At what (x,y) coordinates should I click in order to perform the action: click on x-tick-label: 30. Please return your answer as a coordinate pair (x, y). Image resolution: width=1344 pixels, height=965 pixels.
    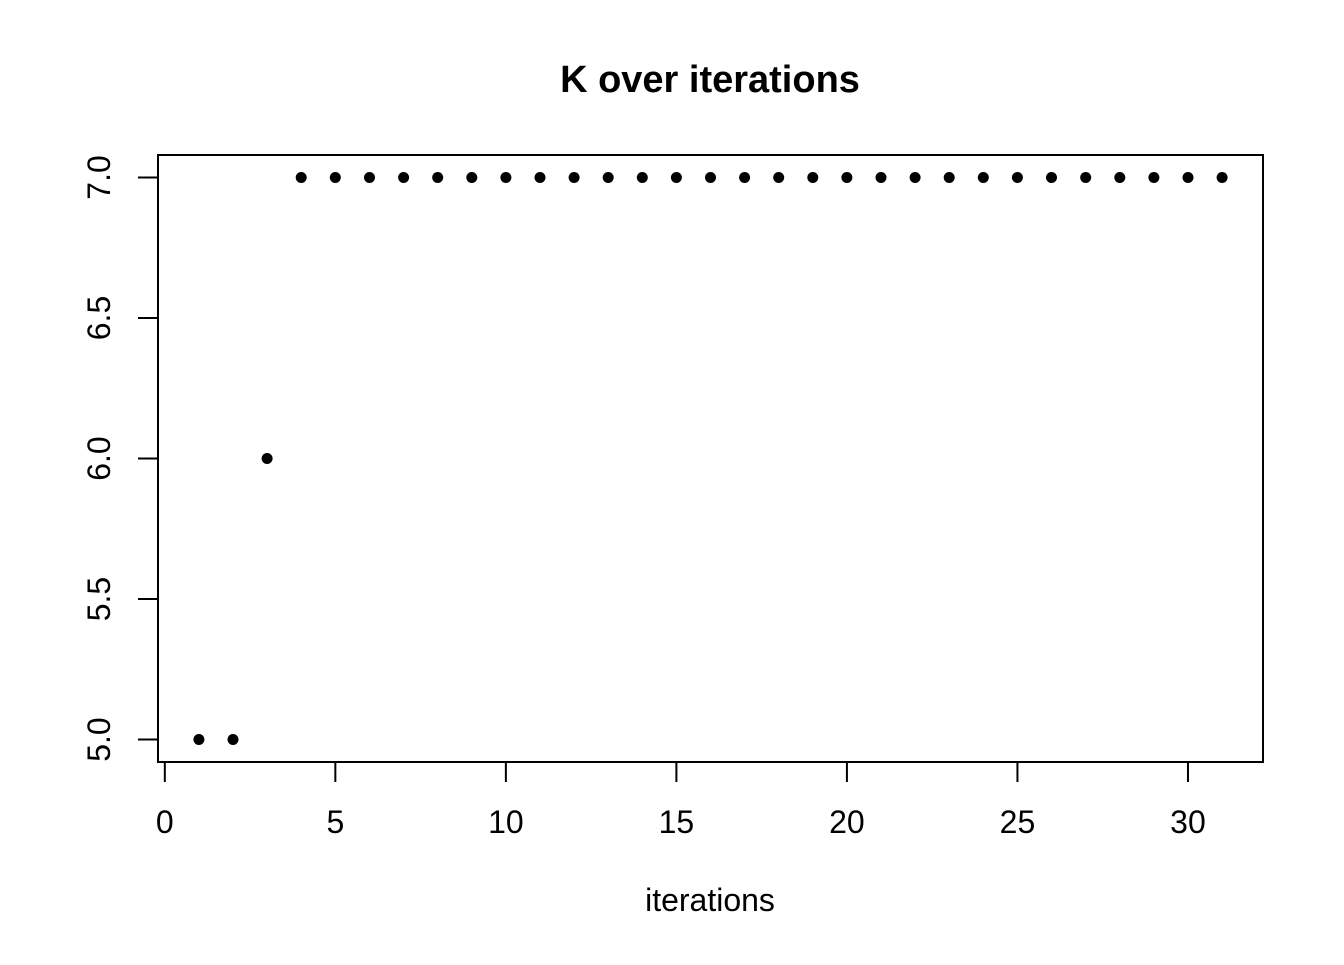
    Looking at the image, I should click on (1188, 822).